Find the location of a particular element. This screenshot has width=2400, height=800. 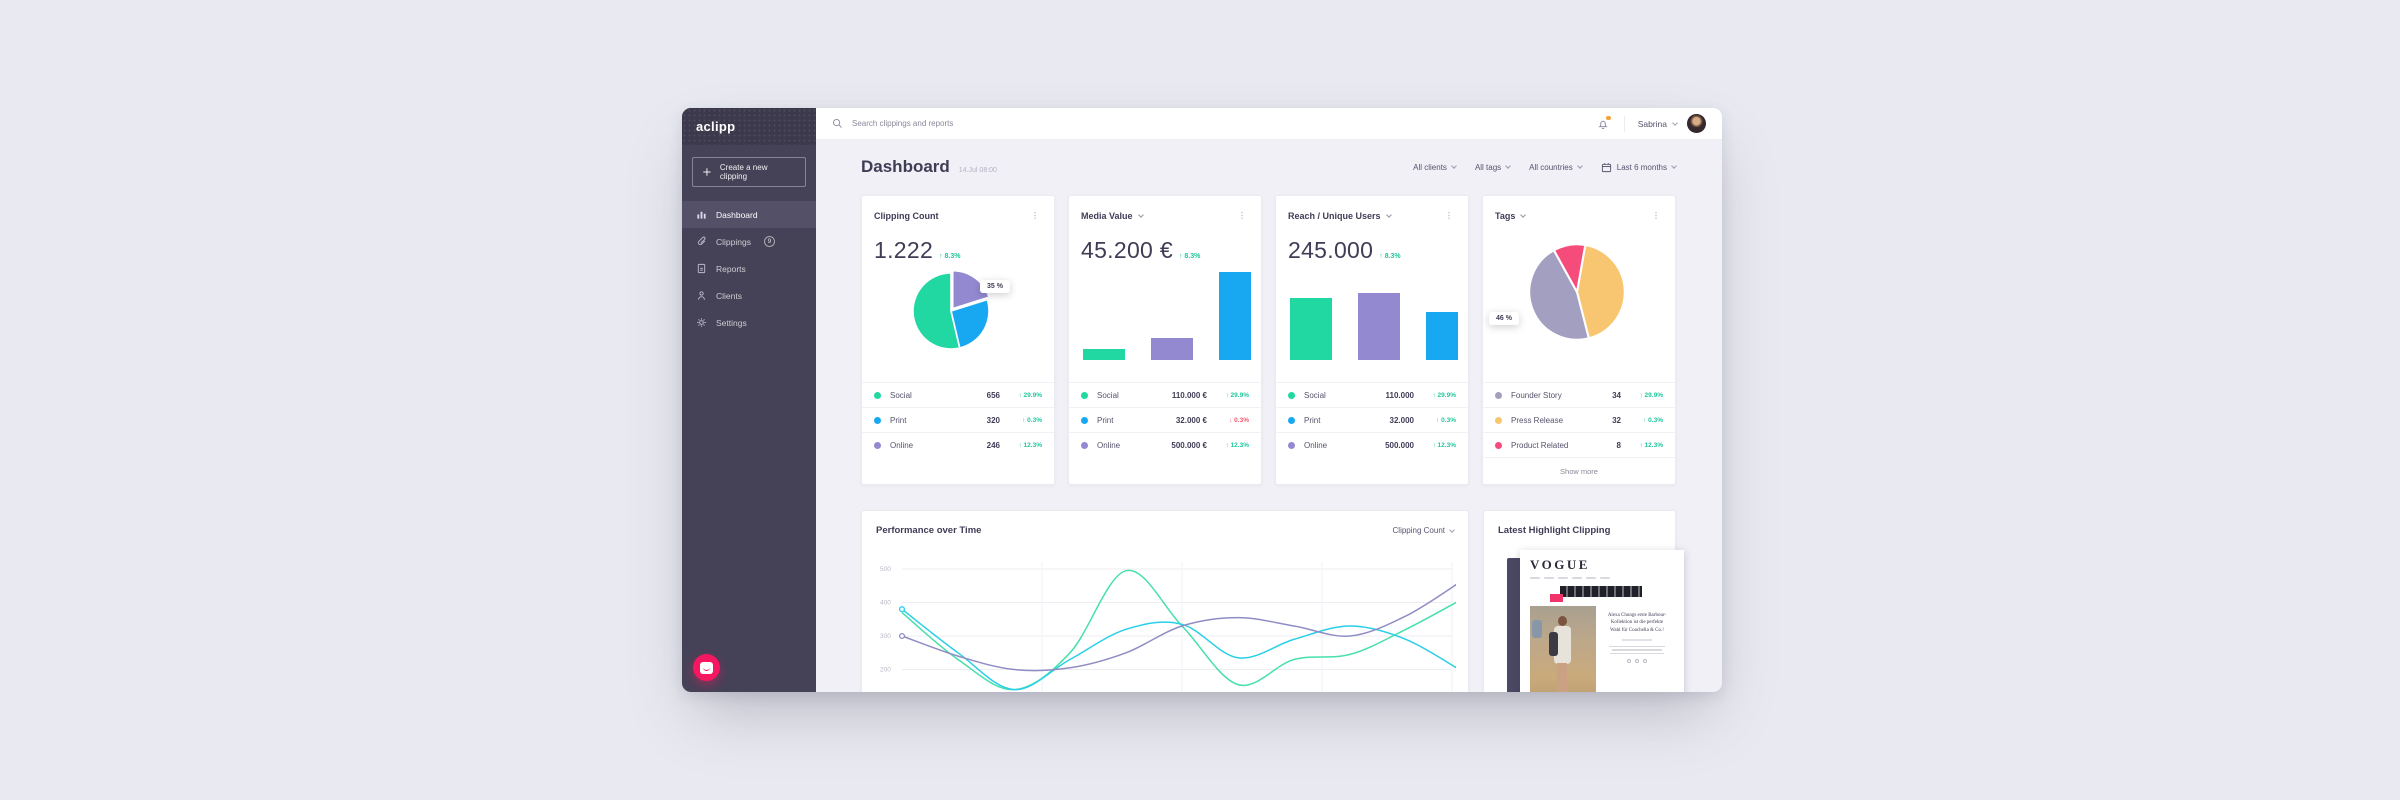

sidebar-item-reports: Reports is located at coordinates (749, 268).